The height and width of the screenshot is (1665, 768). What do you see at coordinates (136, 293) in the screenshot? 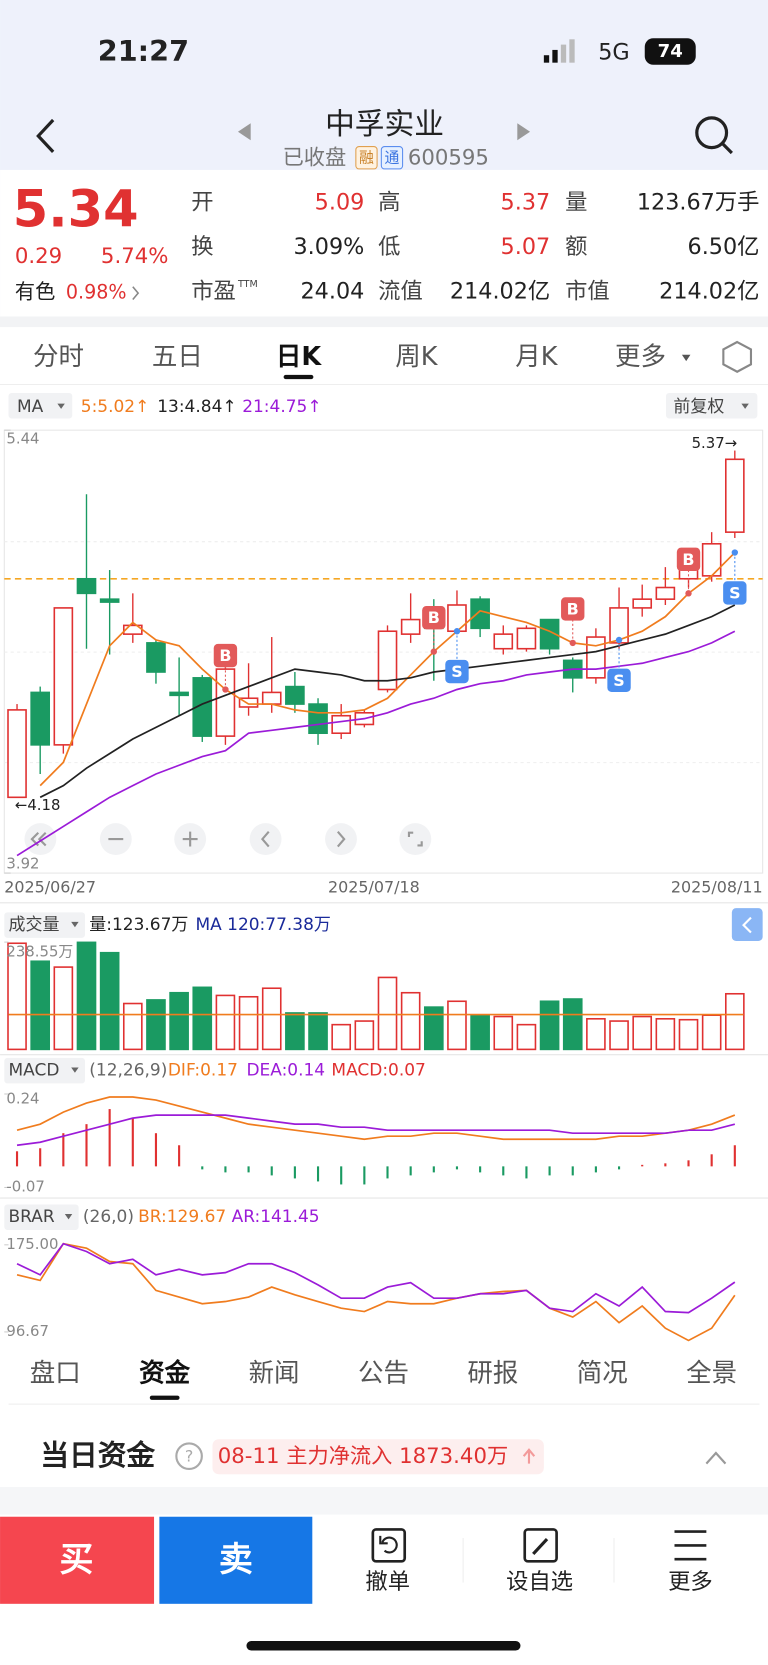
I see `sector-chevron` at bounding box center [136, 293].